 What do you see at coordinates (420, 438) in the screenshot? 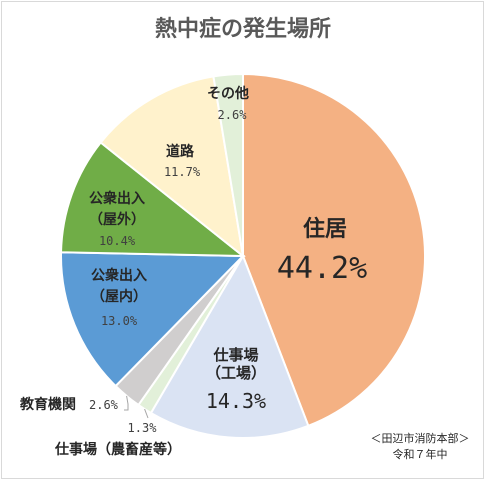
I see `source-line-1: ＜田辺市消防本部＞` at bounding box center [420, 438].